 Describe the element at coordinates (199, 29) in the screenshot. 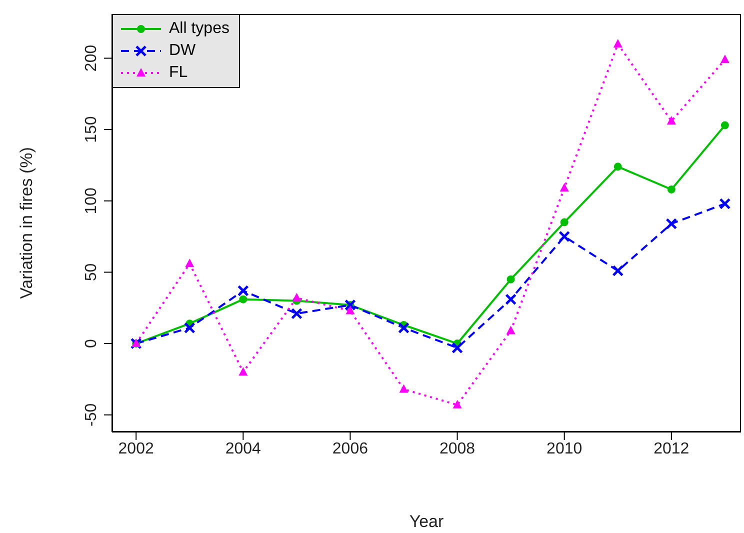

I see `legend-label: All types` at that location.